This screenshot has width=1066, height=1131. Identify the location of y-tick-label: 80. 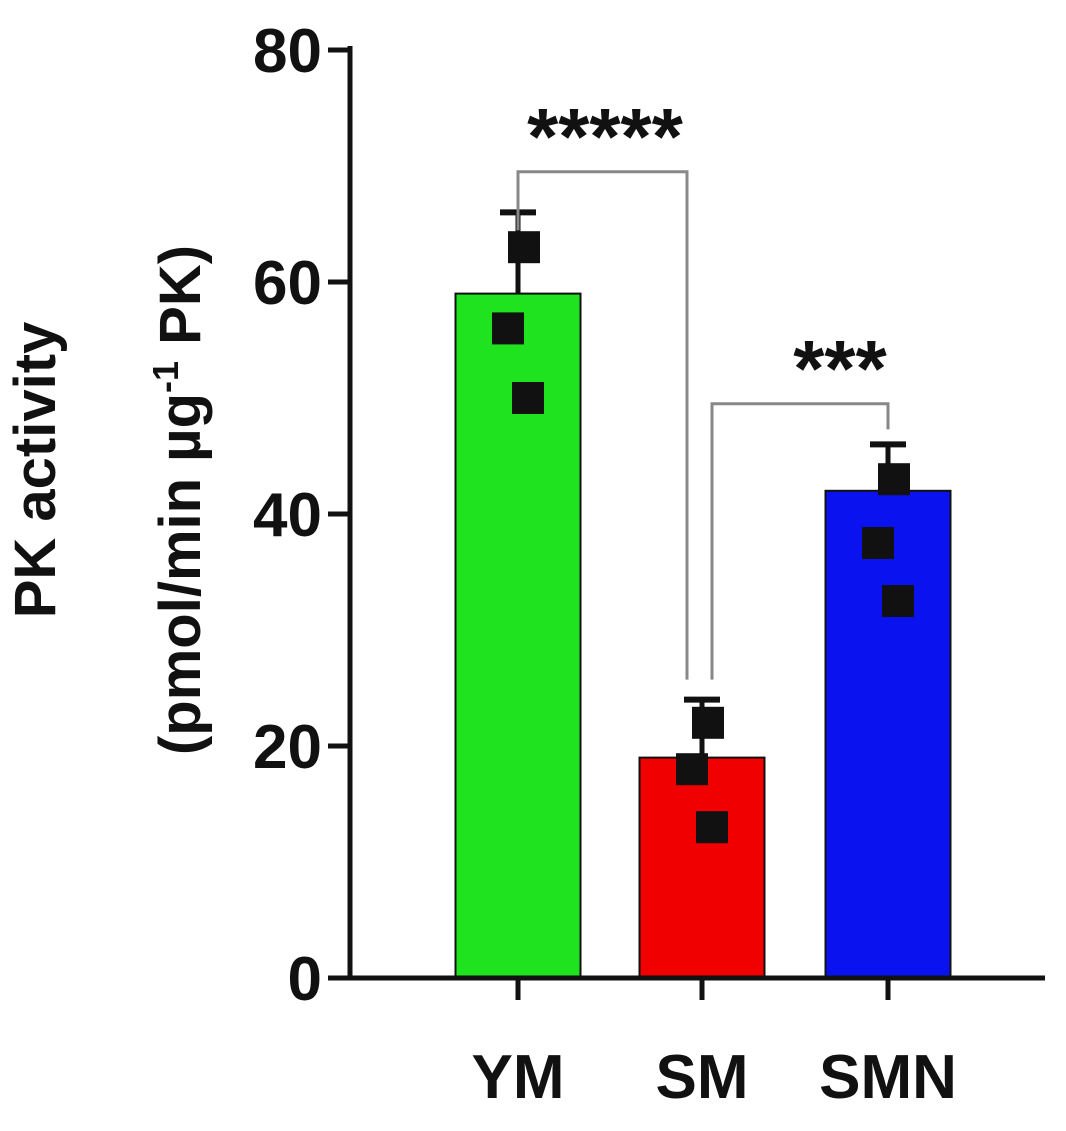
(287, 51).